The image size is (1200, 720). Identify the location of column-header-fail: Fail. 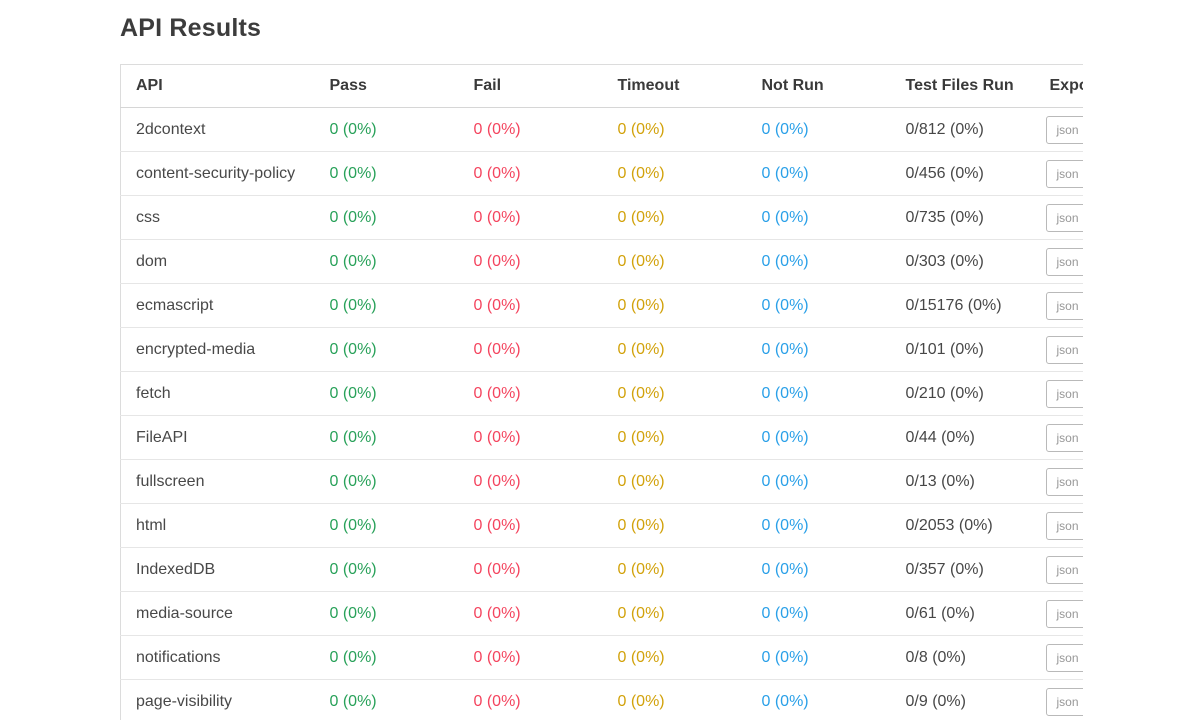
(530, 86).